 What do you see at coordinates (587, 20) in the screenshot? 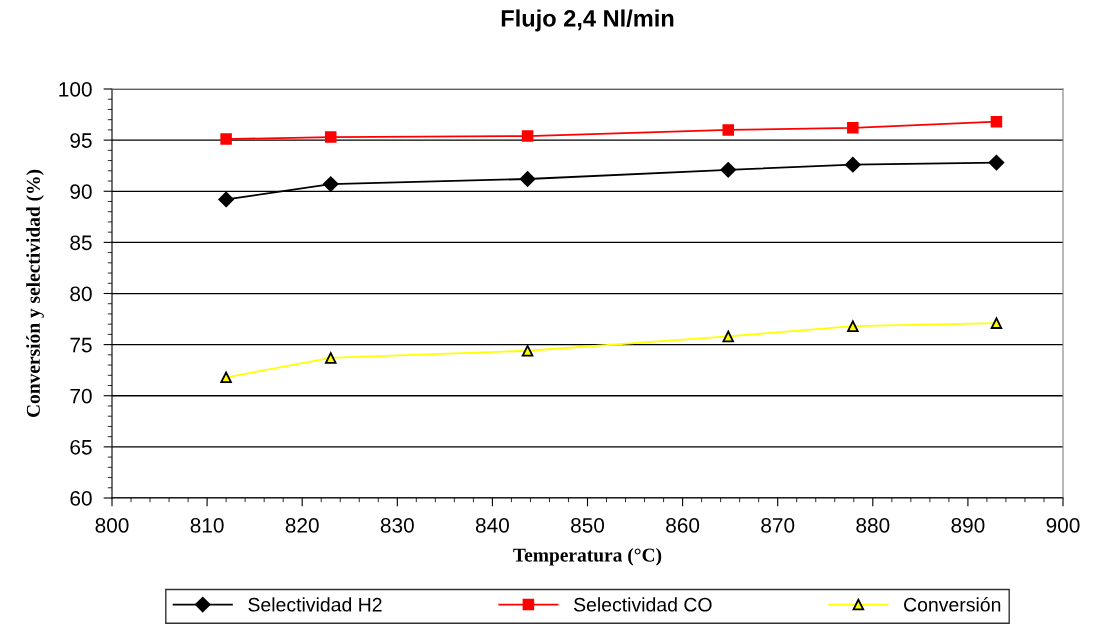
I see `chart-title: Flujo 2,4 Nl/min` at bounding box center [587, 20].